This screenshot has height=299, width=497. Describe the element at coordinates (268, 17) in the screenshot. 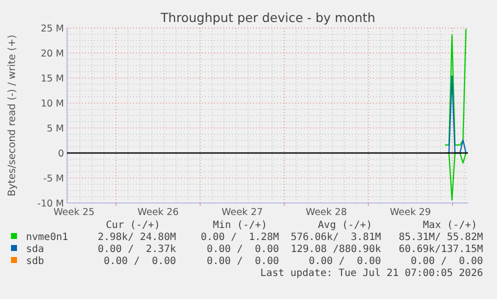

I see `chart-title: Throughput per device - by month` at that location.